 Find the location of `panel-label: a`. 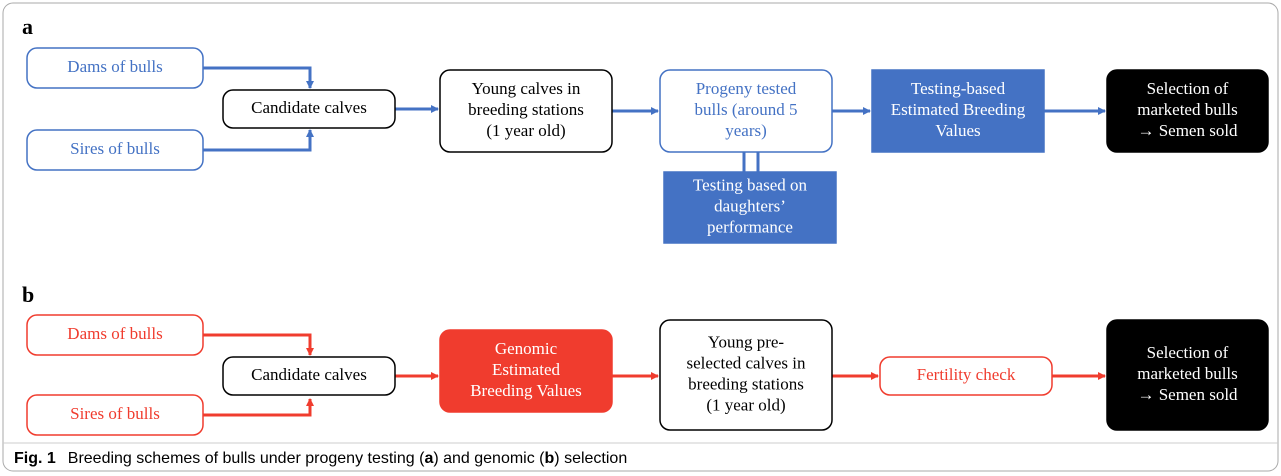

panel-label: a is located at coordinates (27, 26).